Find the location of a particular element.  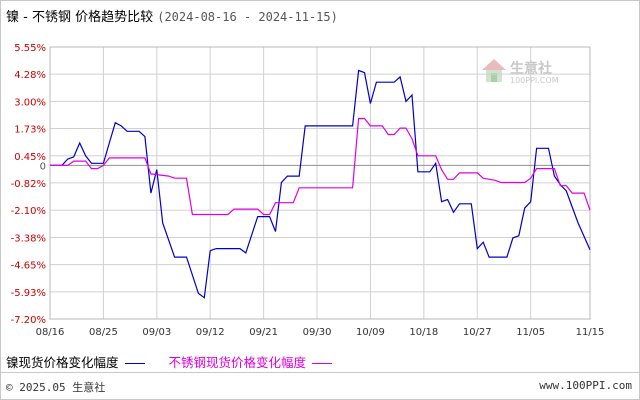

y-tick-label: 0 is located at coordinates (43, 166).